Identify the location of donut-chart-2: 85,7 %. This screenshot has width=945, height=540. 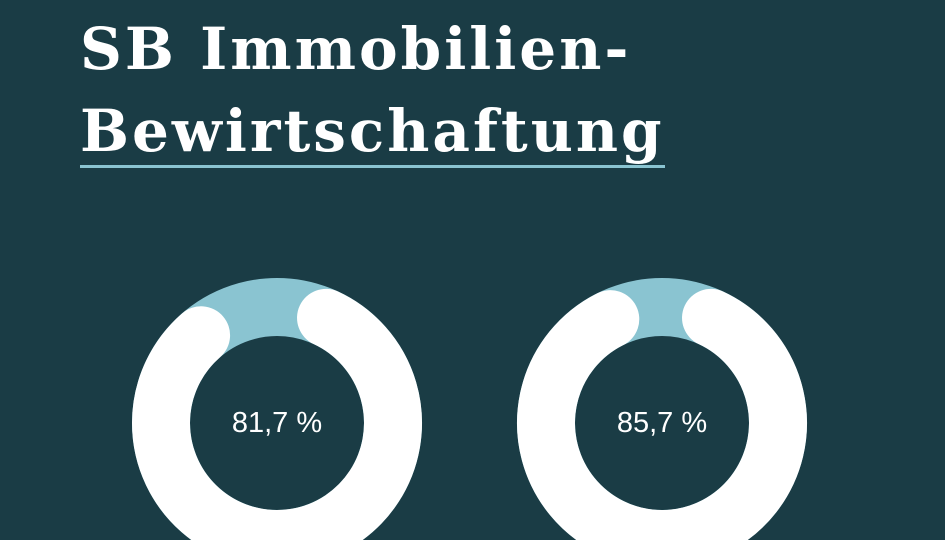
(662, 409).